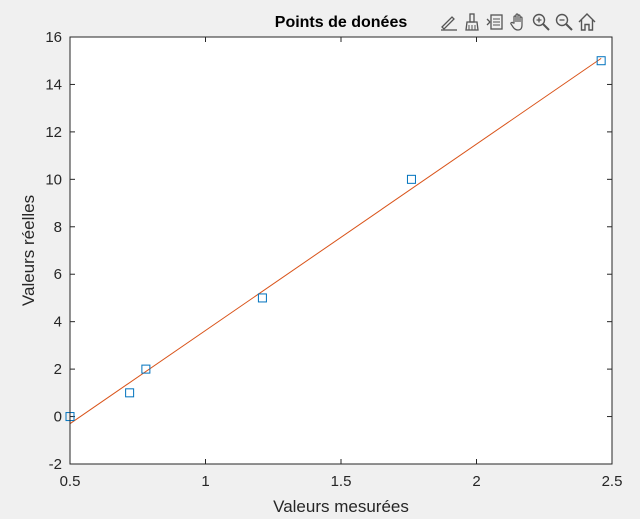 This screenshot has width=640, height=519. I want to click on x-tick-label: 1, so click(205, 481).